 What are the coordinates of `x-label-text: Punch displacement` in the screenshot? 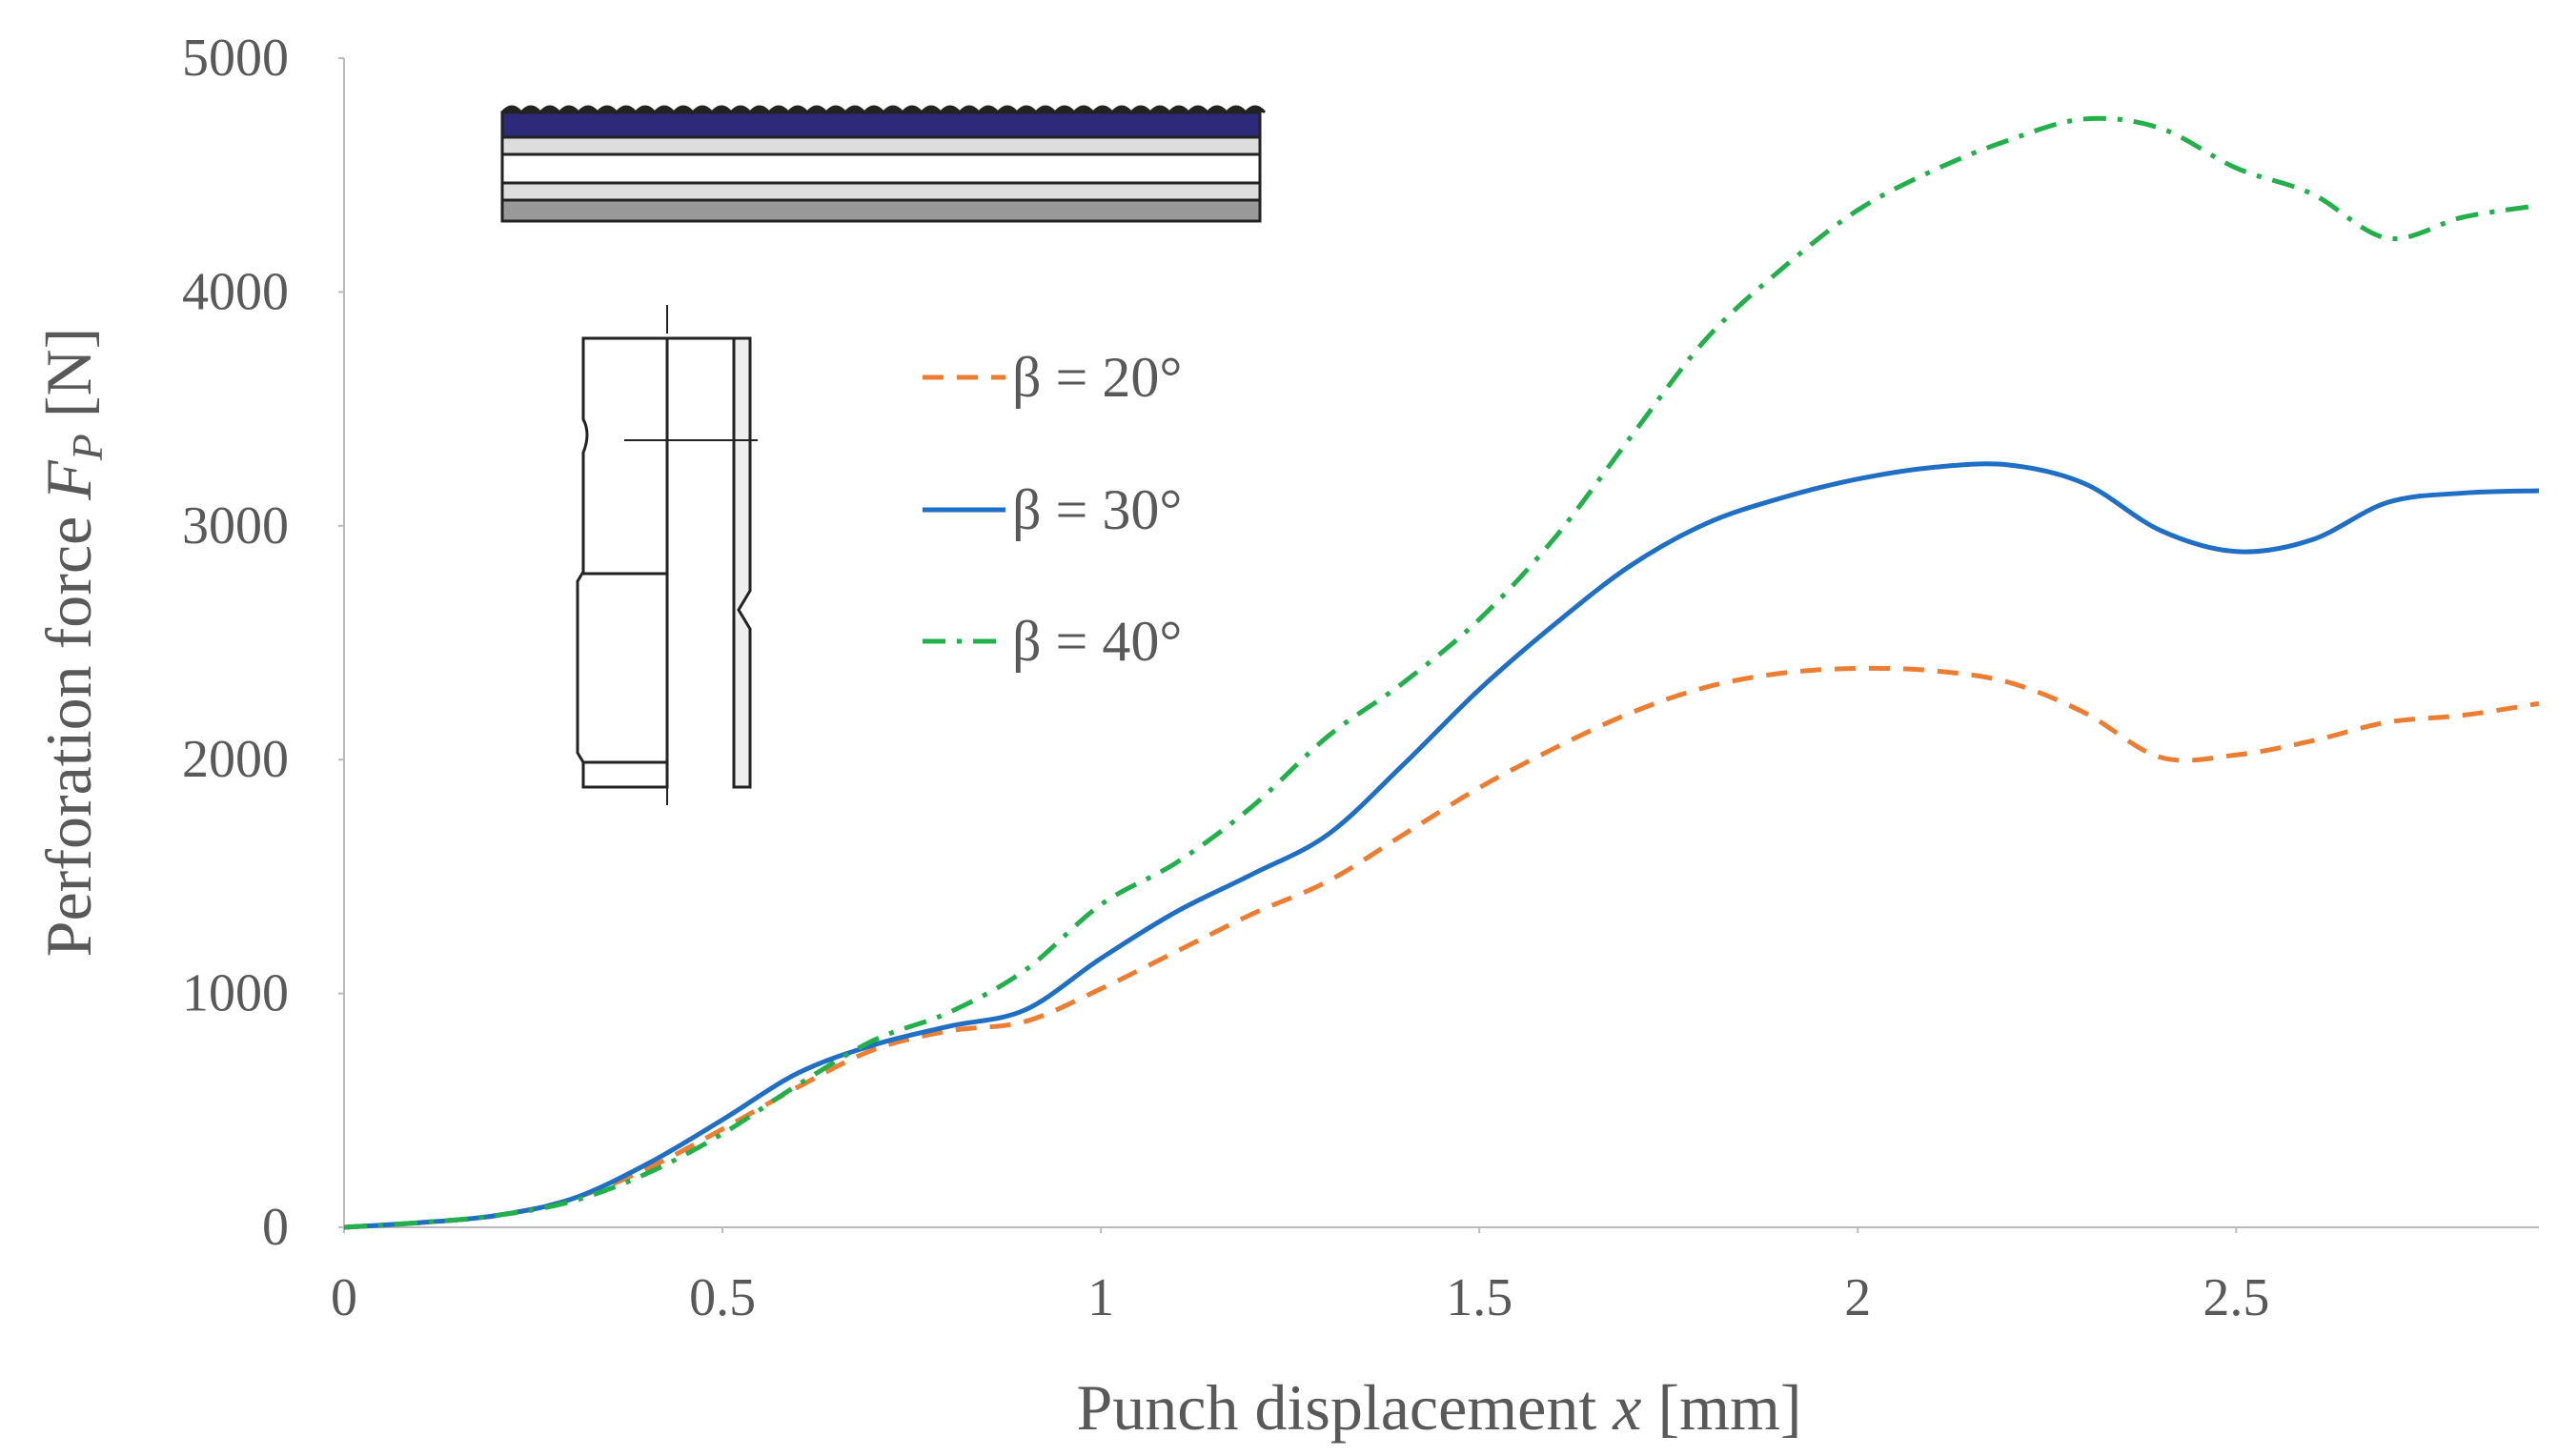 It's located at (1344, 1408).